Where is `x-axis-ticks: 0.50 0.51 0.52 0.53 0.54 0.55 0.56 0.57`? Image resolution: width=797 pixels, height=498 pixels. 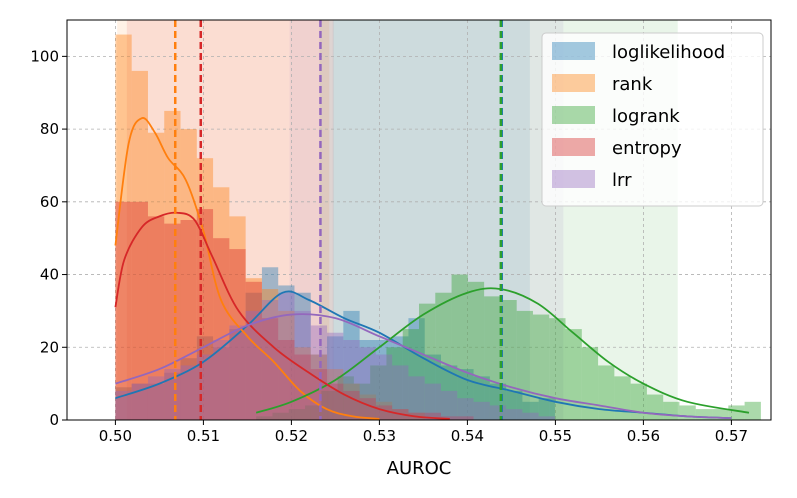 x-axis-ticks: 0.50 0.51 0.52 0.53 0.54 0.55 0.56 0.57 is located at coordinates (423, 432).